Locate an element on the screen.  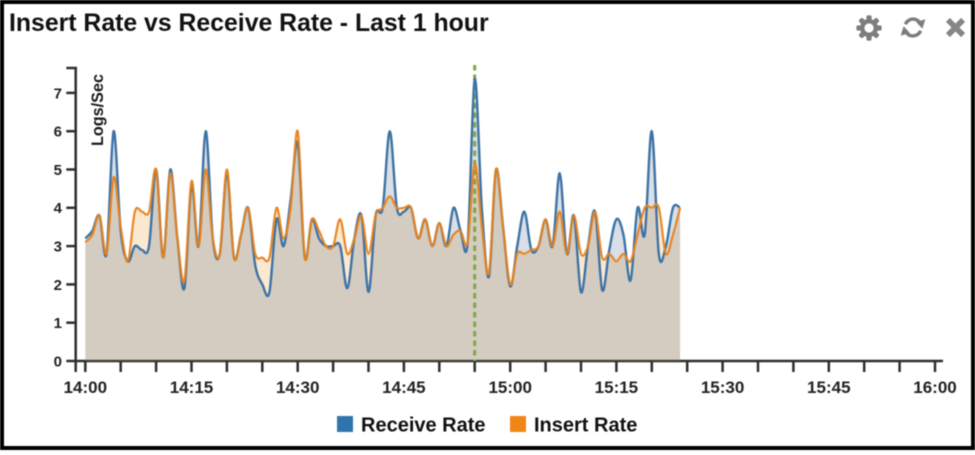
svg-text: 15:30 is located at coordinates (722, 387).